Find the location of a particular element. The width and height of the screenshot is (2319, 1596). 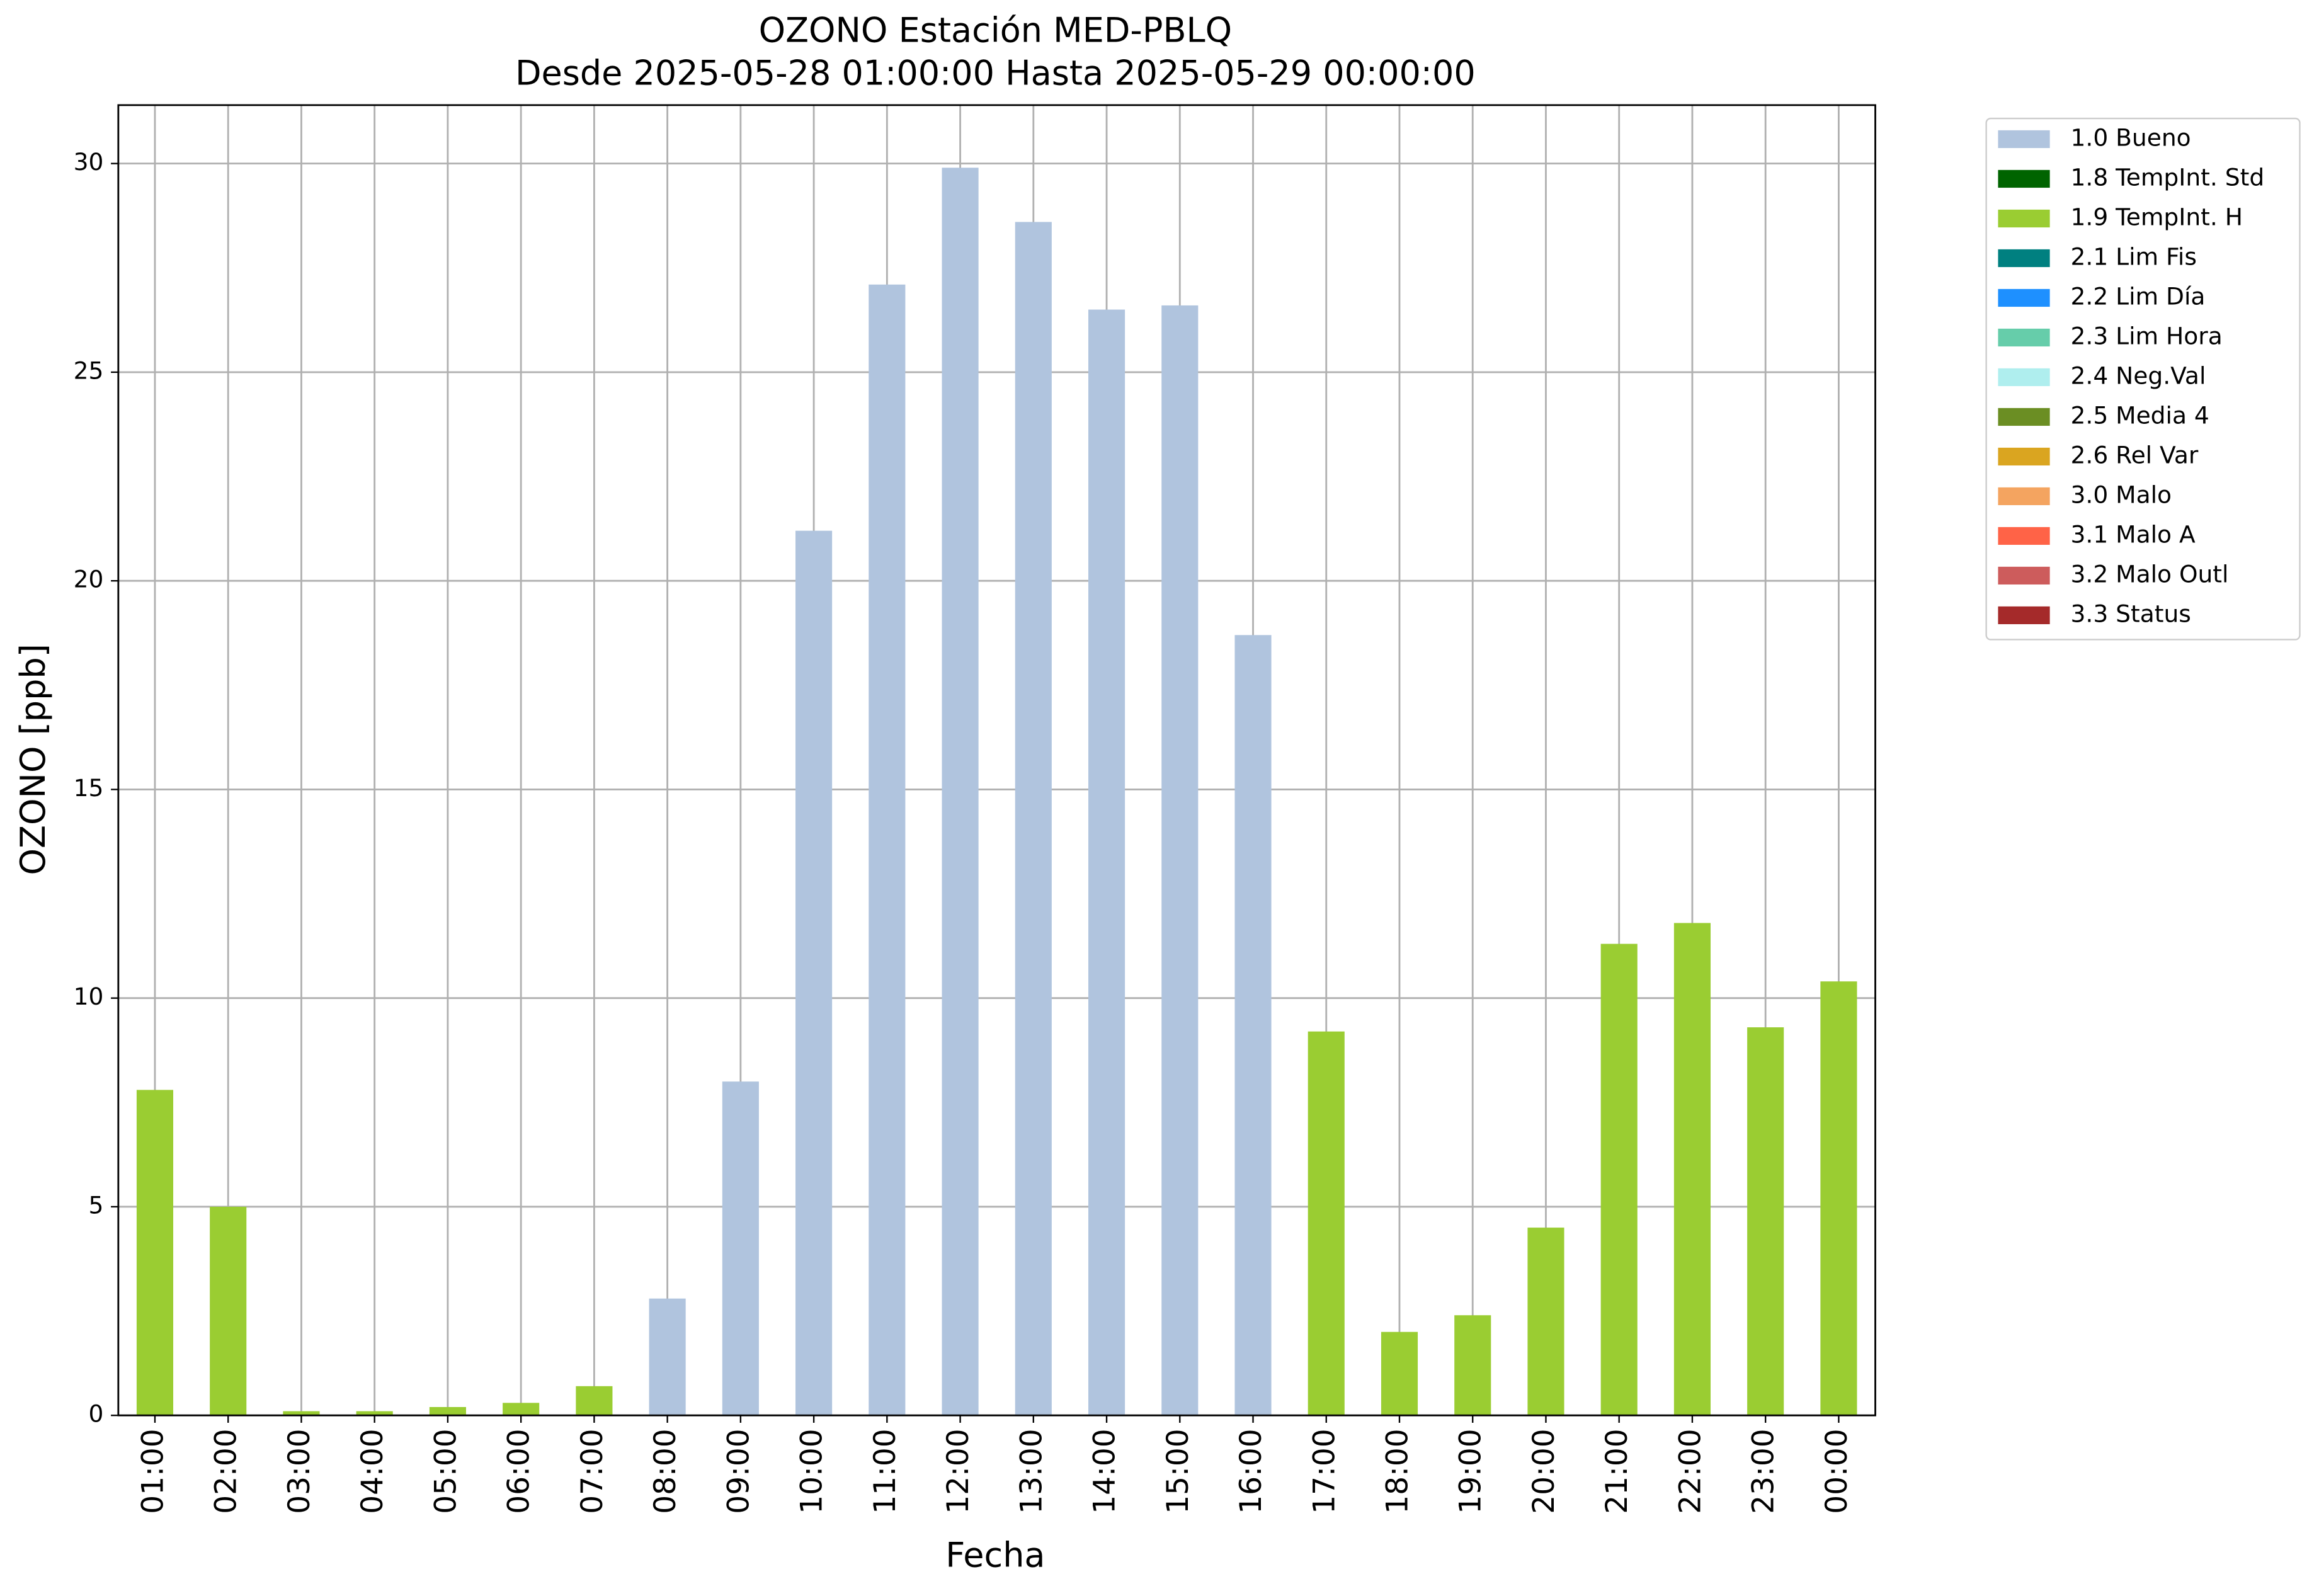

x-tick-label: 16:00 is located at coordinates (1251, 1470).